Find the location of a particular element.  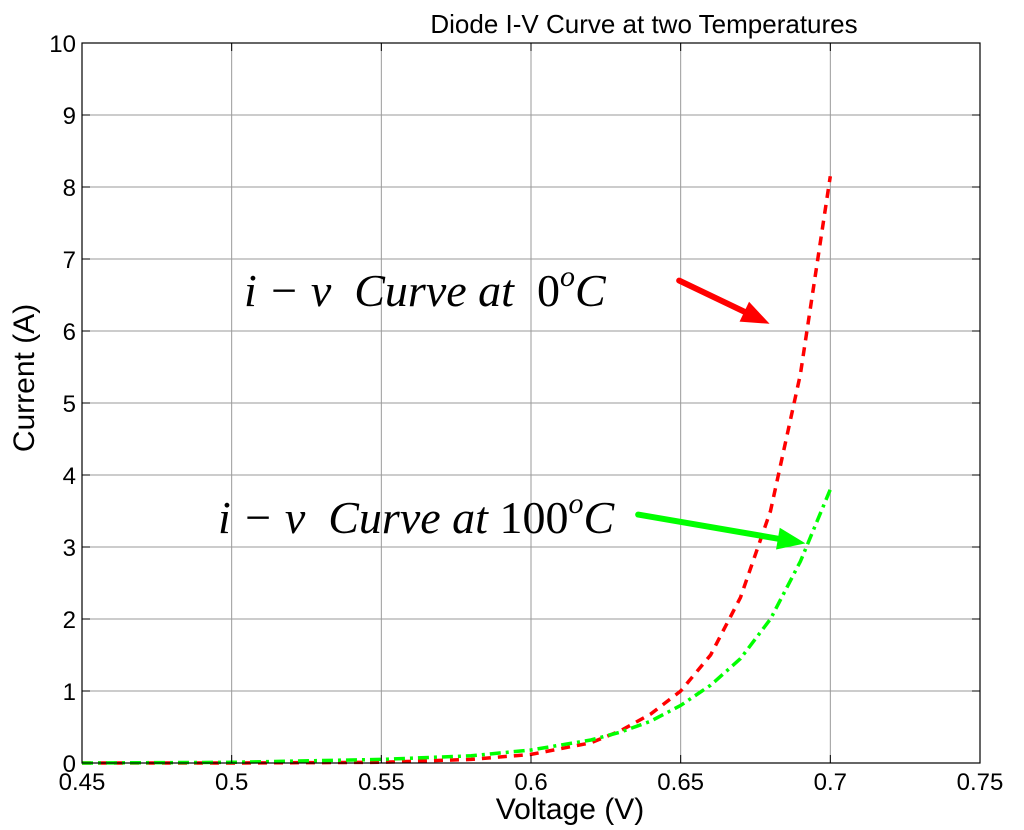

annotation-arrows is located at coordinates (720, 413).